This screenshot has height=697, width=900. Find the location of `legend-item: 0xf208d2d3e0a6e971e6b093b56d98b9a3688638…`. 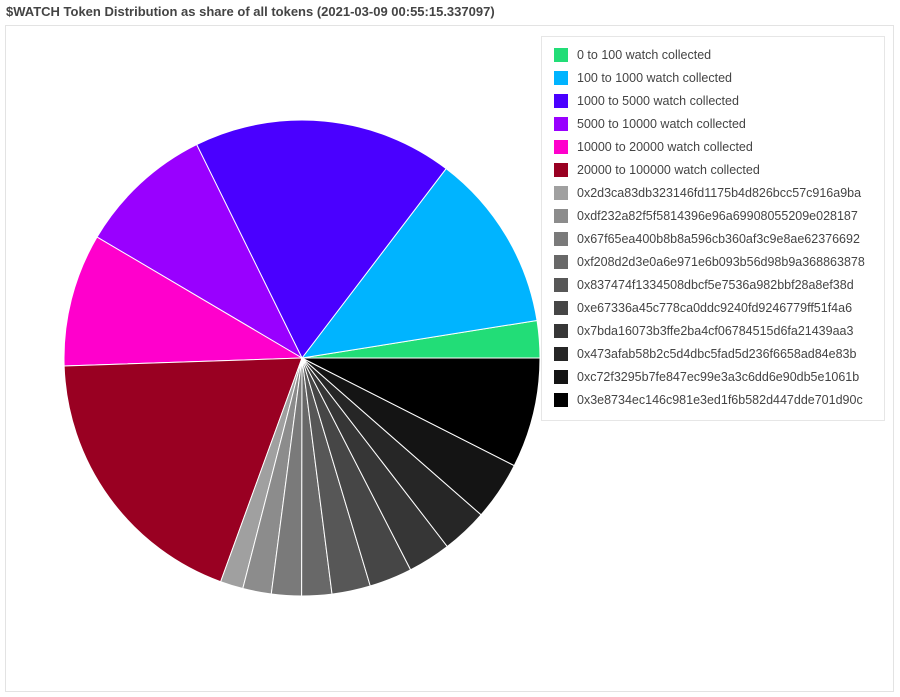

legend-item: 0xf208d2d3e0a6e971e6b093b56d98b9a3688638… is located at coordinates (709, 262).